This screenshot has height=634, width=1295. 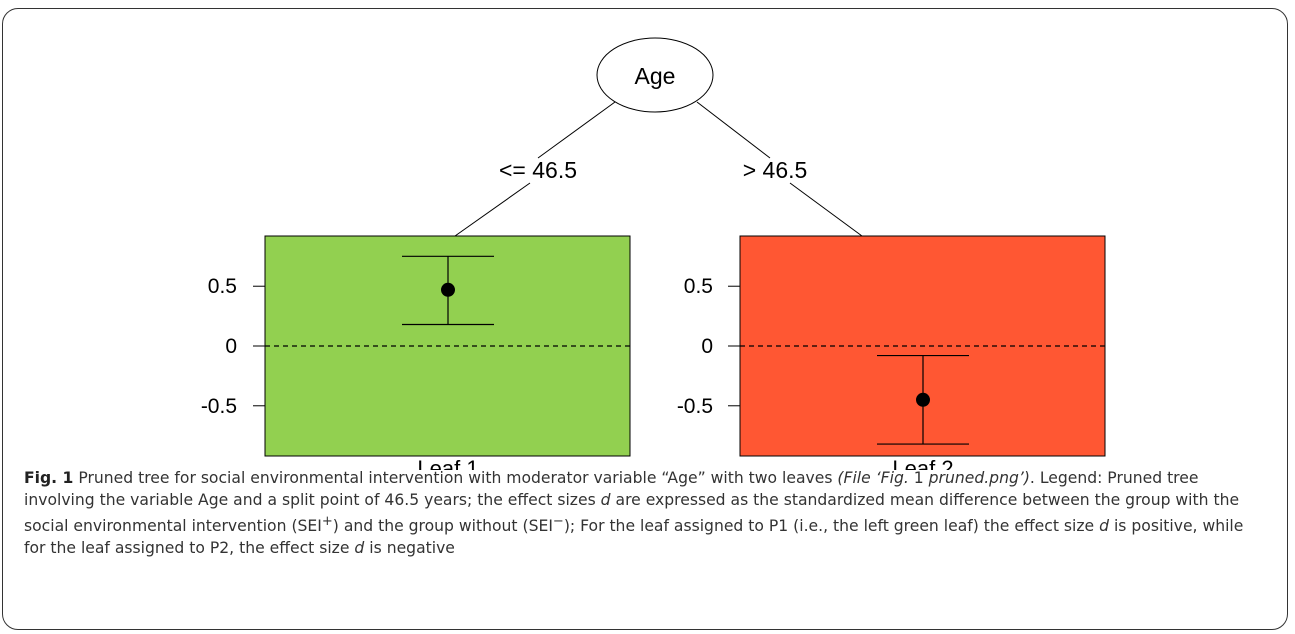 I want to click on leaf-2-tick-label-0: 0.5, so click(x=698, y=286).